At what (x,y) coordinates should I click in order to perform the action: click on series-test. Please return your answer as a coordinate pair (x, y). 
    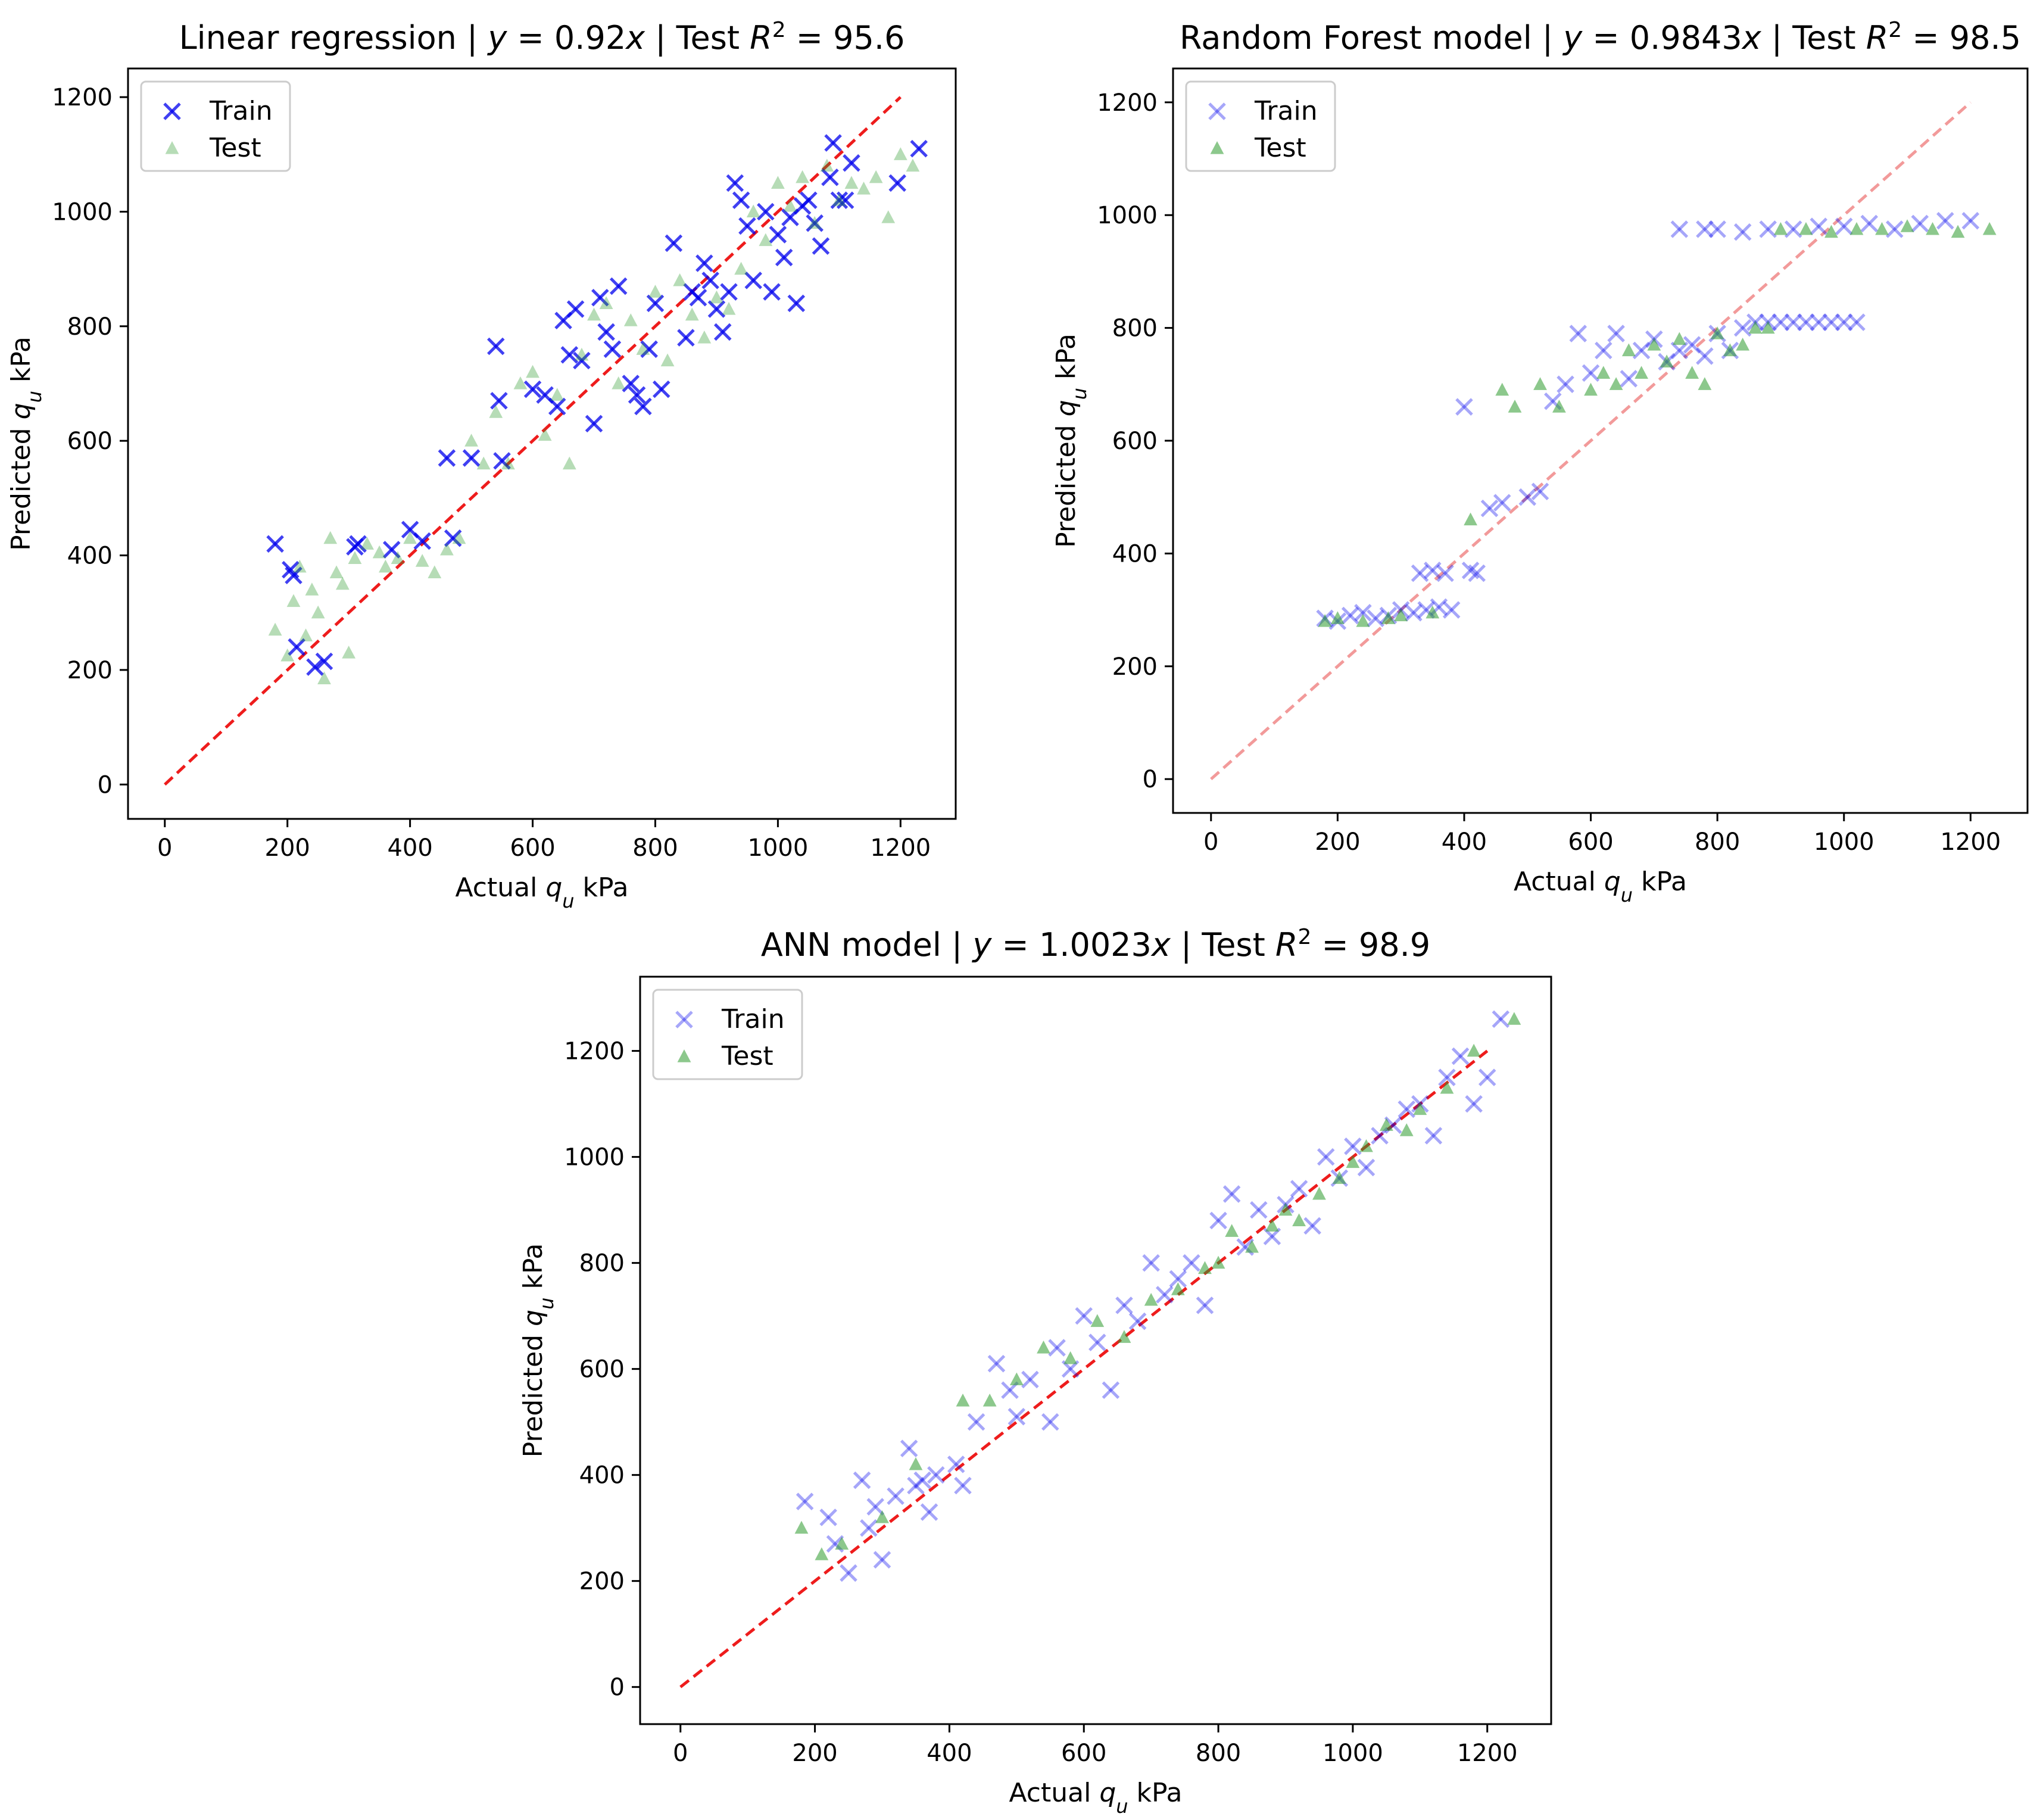
    Looking at the image, I should click on (1657, 423).